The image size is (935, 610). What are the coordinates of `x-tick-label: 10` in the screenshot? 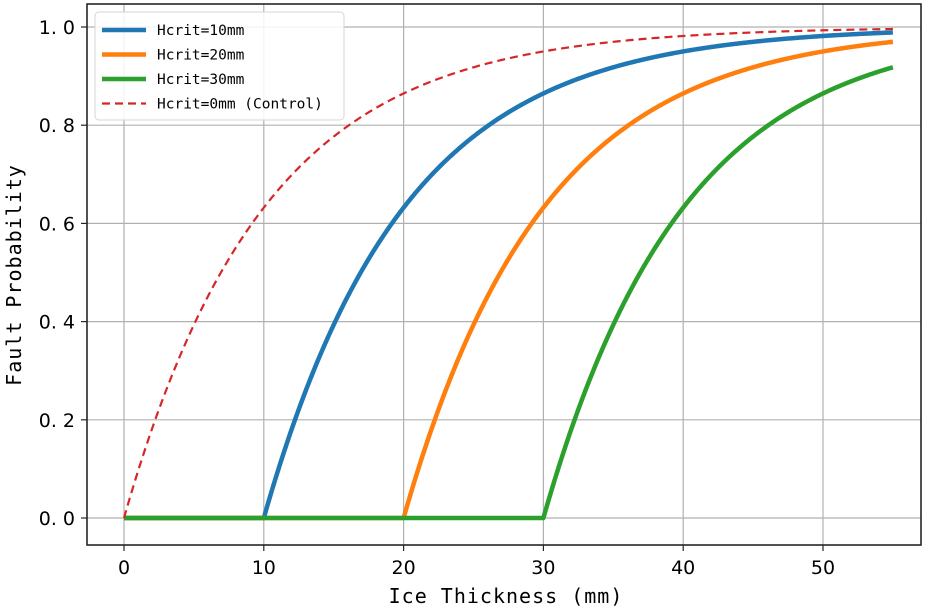 It's located at (264, 568).